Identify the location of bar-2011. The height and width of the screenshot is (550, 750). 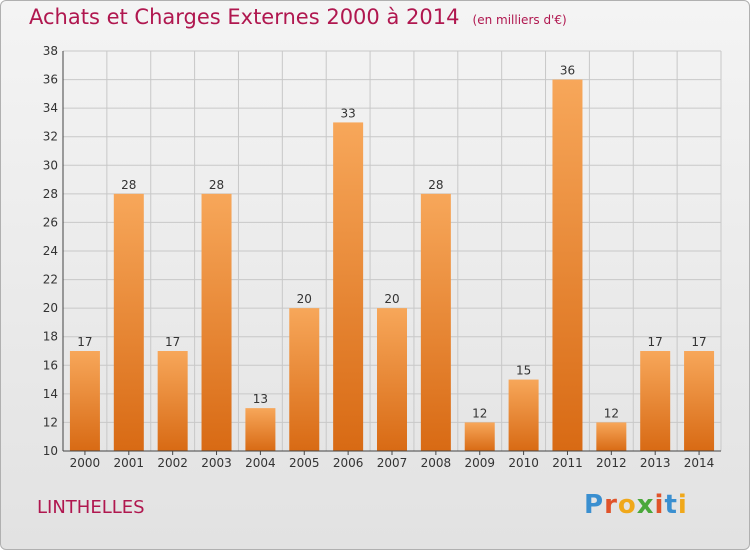
(567, 265).